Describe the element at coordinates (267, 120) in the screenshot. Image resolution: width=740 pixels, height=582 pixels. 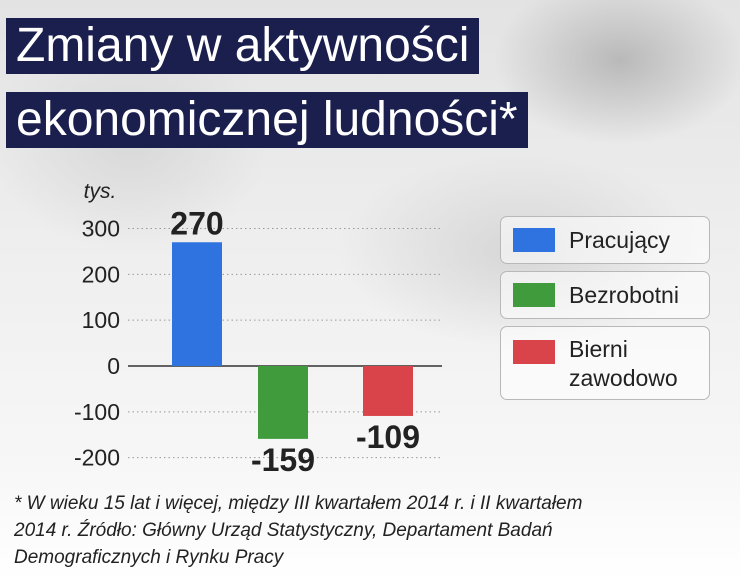
I see `chart-title-line2: ekonomicznej ludności*` at that location.